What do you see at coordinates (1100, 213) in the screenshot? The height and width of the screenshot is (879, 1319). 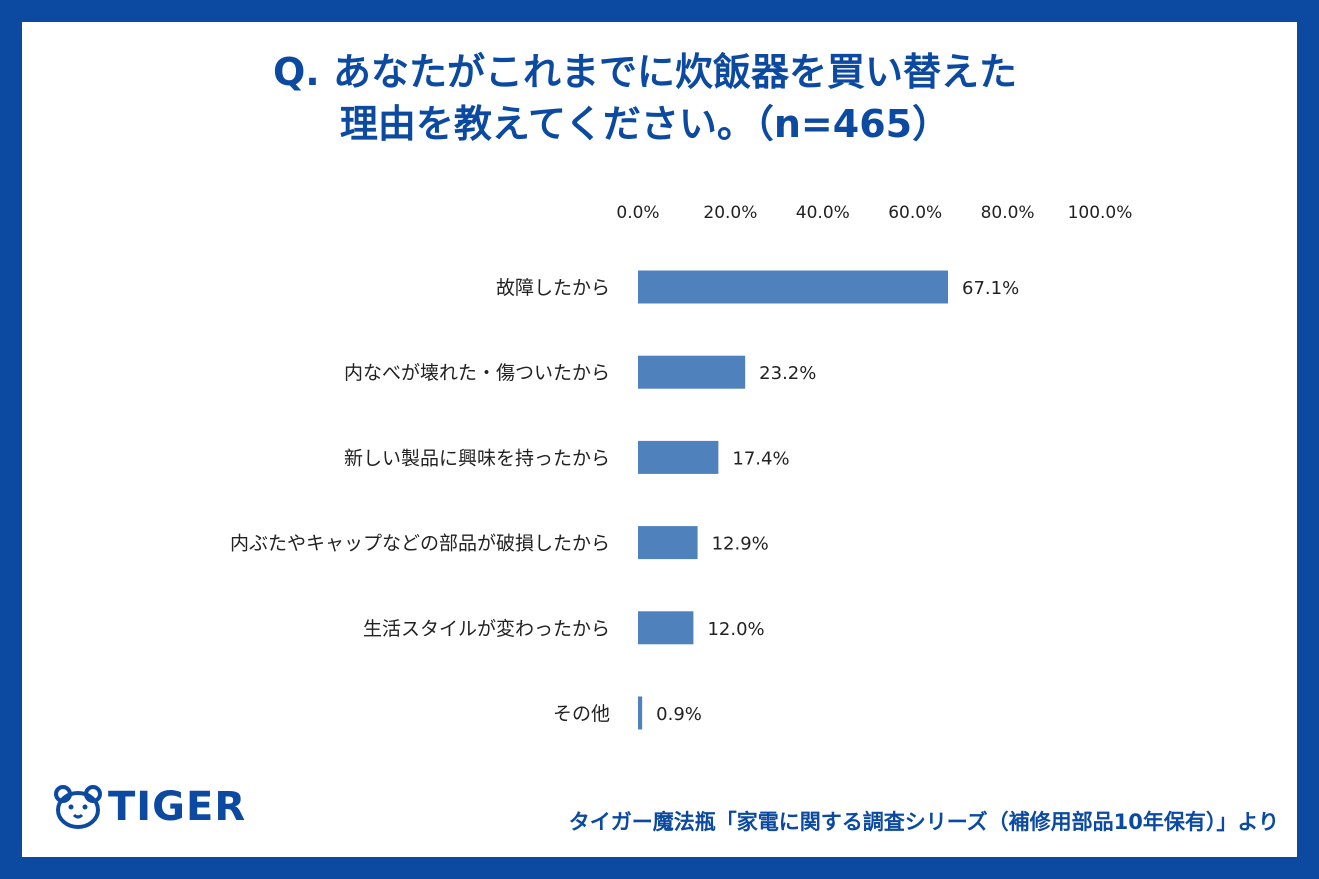 I see `x-tick-label: 100.0%` at bounding box center [1100, 213].